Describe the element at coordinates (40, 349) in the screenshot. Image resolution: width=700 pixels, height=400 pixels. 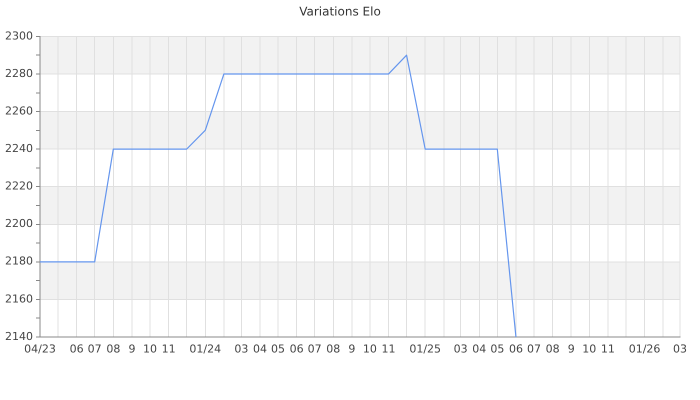
I see `x-tick-label: 04/23` at that location.